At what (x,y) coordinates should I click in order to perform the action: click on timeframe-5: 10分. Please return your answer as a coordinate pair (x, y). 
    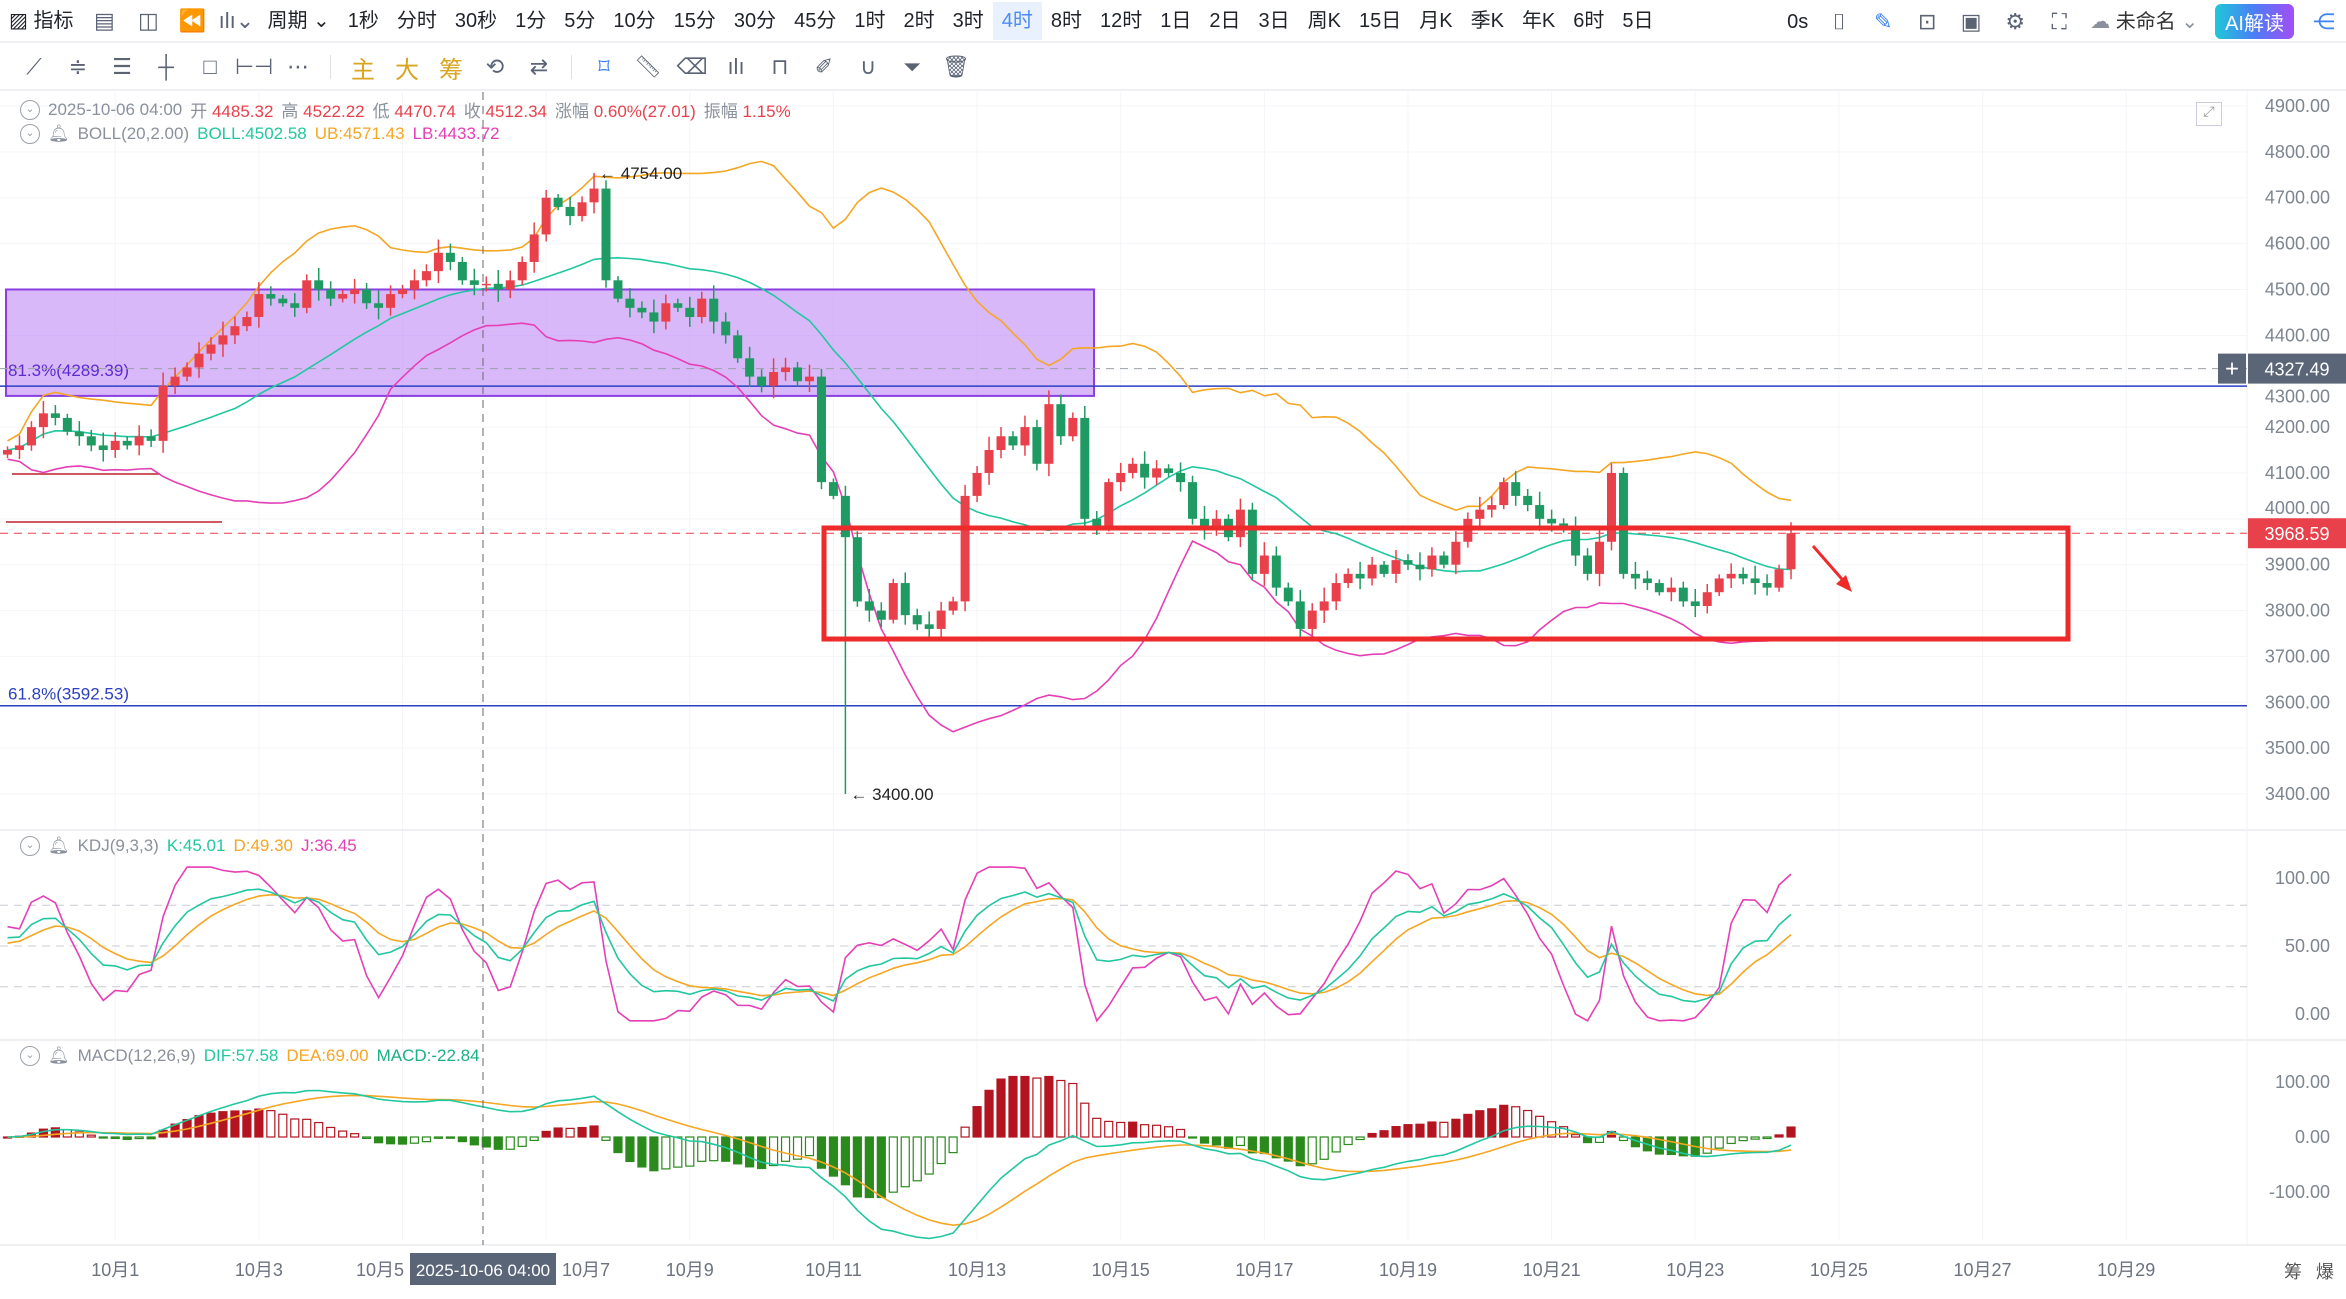
    Looking at the image, I should click on (634, 20).